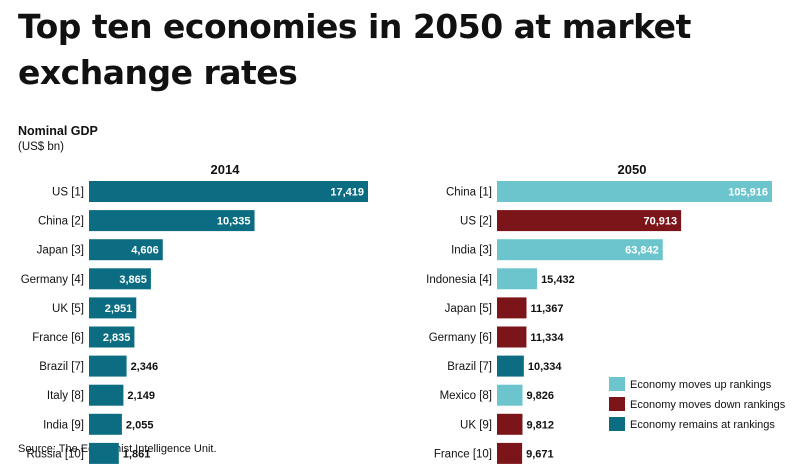  Describe the element at coordinates (617, 384) in the screenshot. I see `legend-swatch-up` at that location.